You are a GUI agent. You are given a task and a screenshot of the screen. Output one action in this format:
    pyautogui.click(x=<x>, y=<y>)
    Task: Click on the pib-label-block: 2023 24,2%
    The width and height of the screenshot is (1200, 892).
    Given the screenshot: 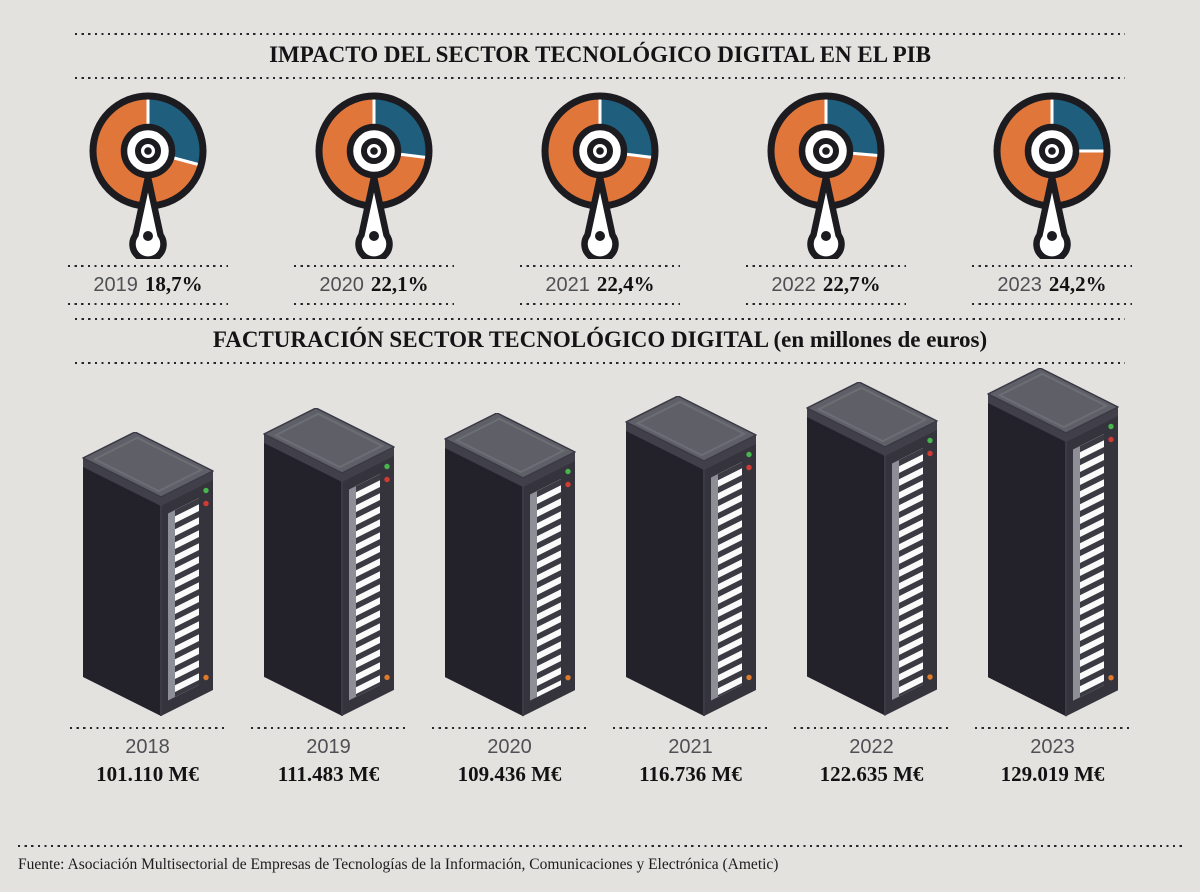 What is the action you would take?
    pyautogui.click(x=1052, y=285)
    